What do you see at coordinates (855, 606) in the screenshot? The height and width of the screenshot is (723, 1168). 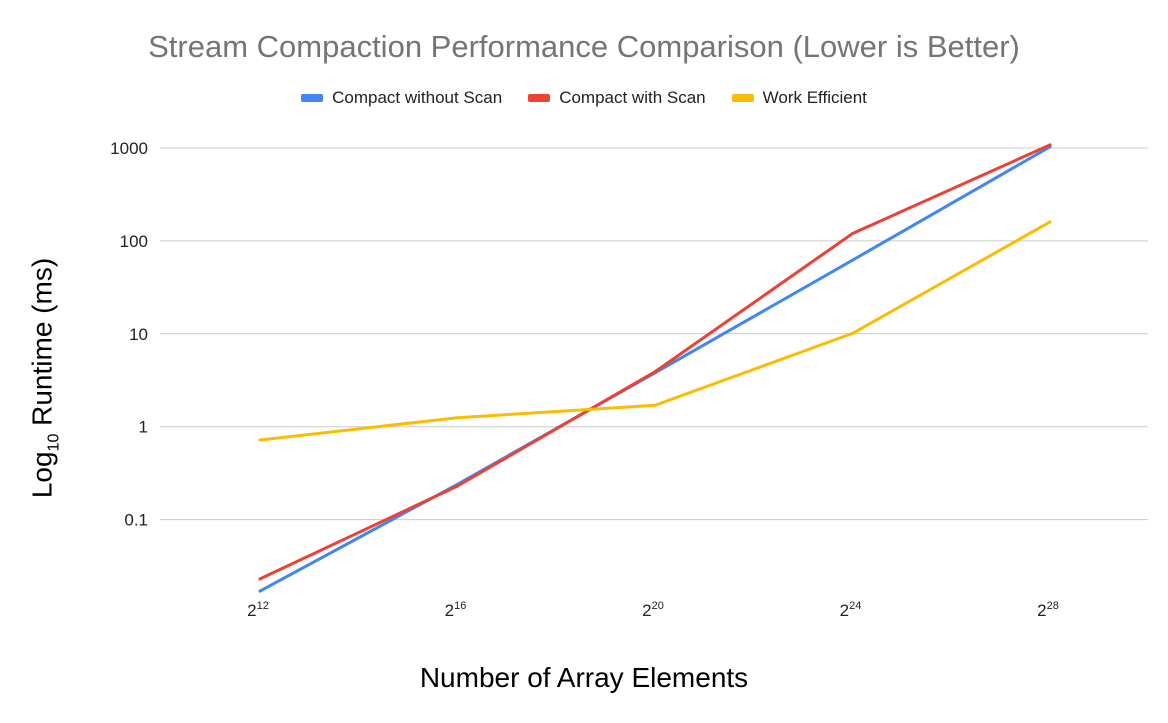 I see `x-tick-exponent: 24` at bounding box center [855, 606].